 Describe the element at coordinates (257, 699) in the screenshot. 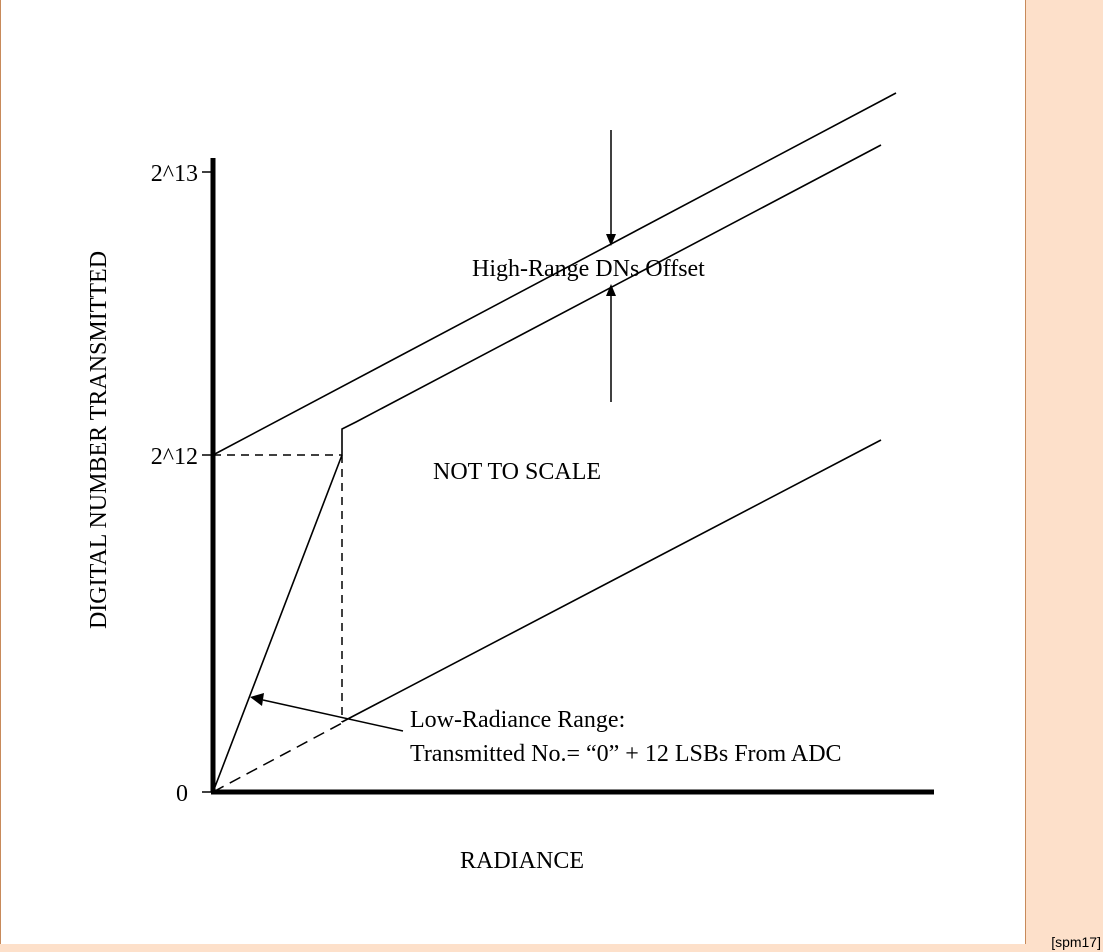

I see `low-range-pointer-head` at that location.